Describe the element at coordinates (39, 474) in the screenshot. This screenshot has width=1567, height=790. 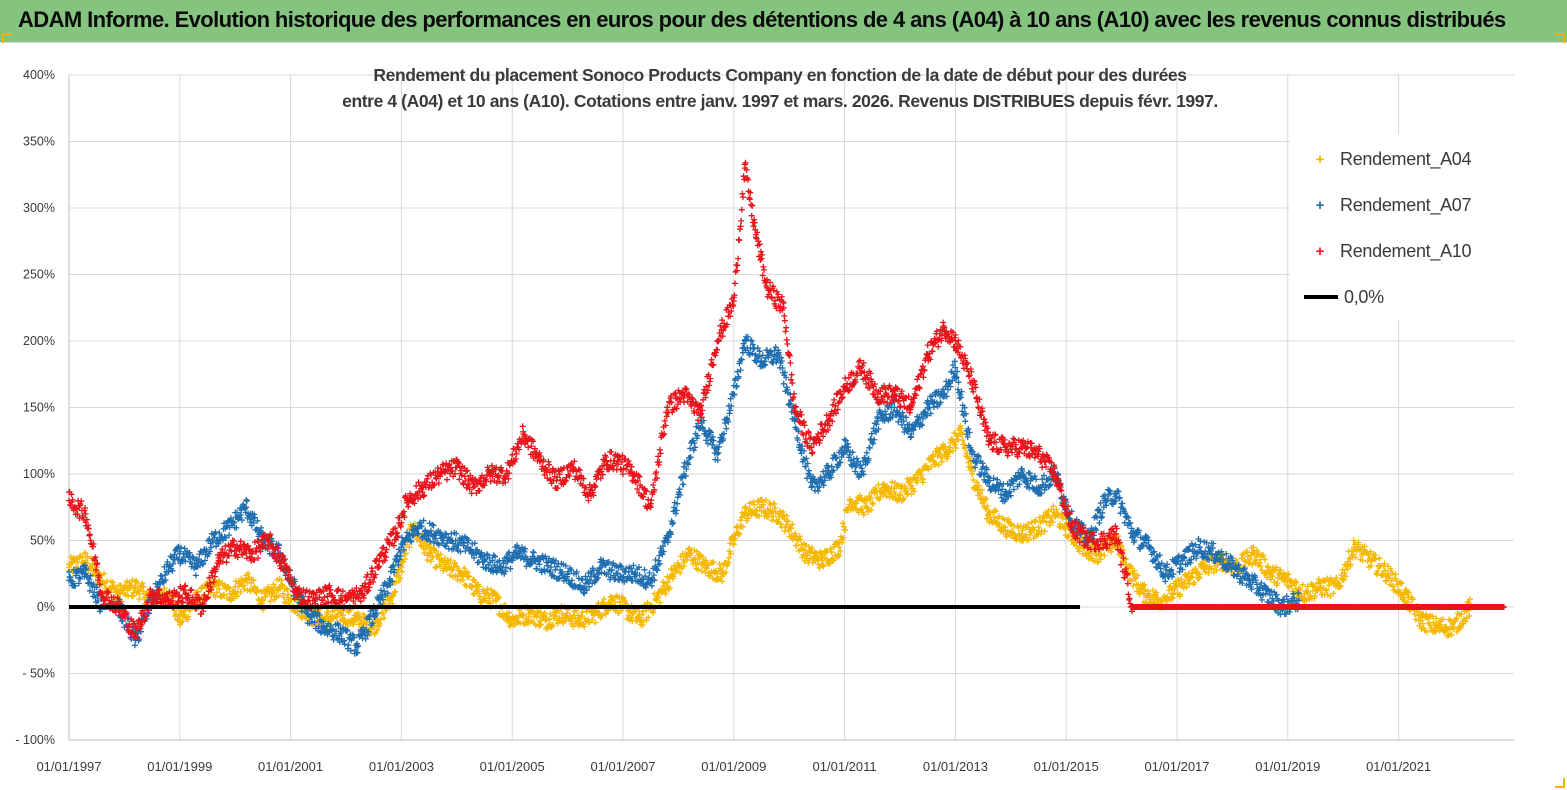
I see `y-tick-label: 100%` at that location.